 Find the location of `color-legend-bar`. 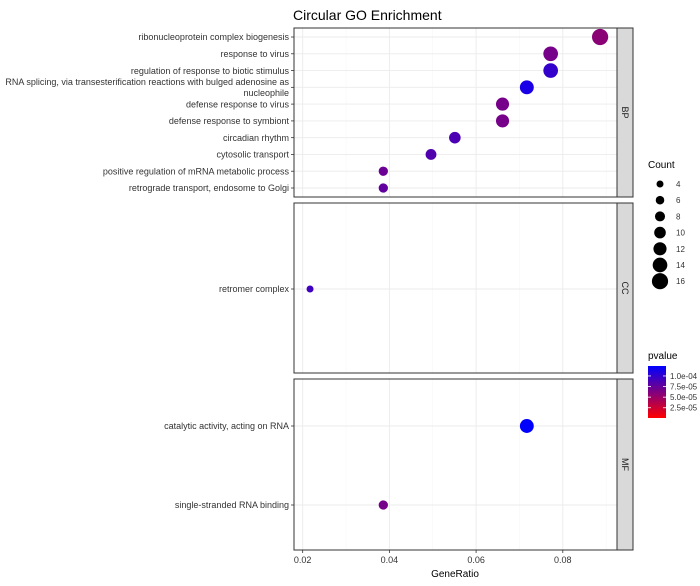

color-legend-bar is located at coordinates (657, 392).